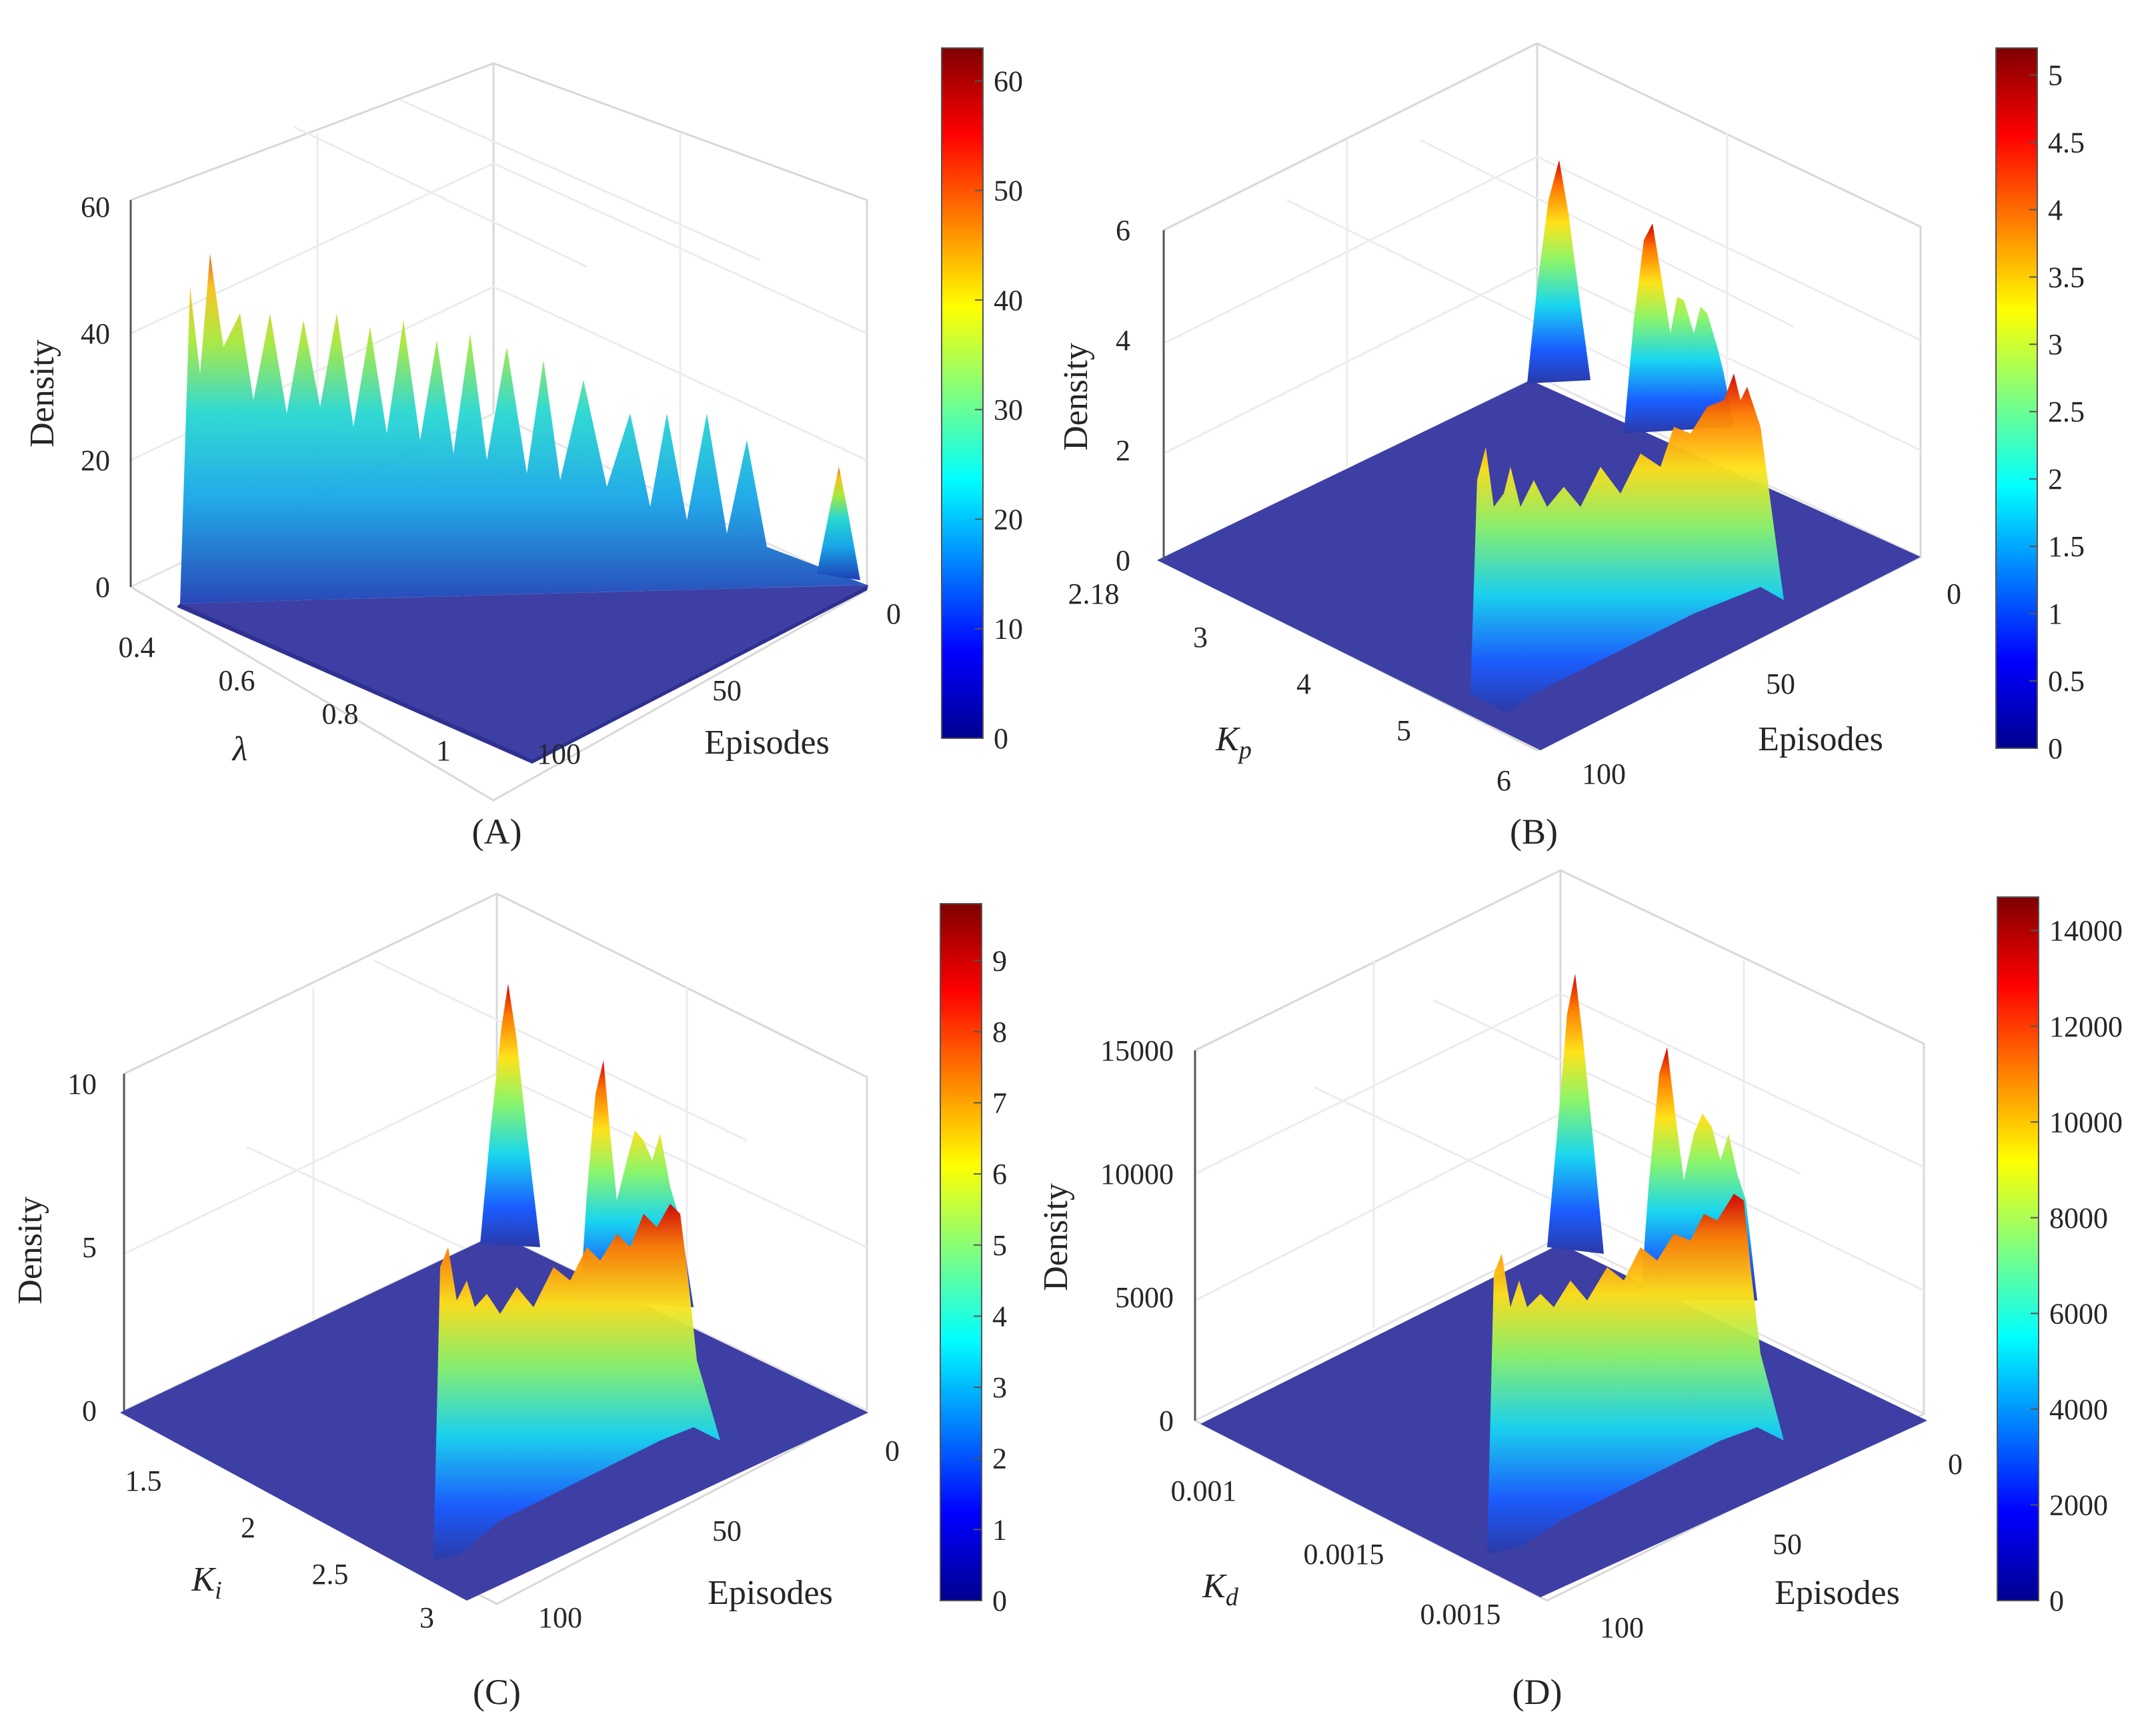  I want to click on panel-b-colorbar-tick: 2, so click(2055, 479).